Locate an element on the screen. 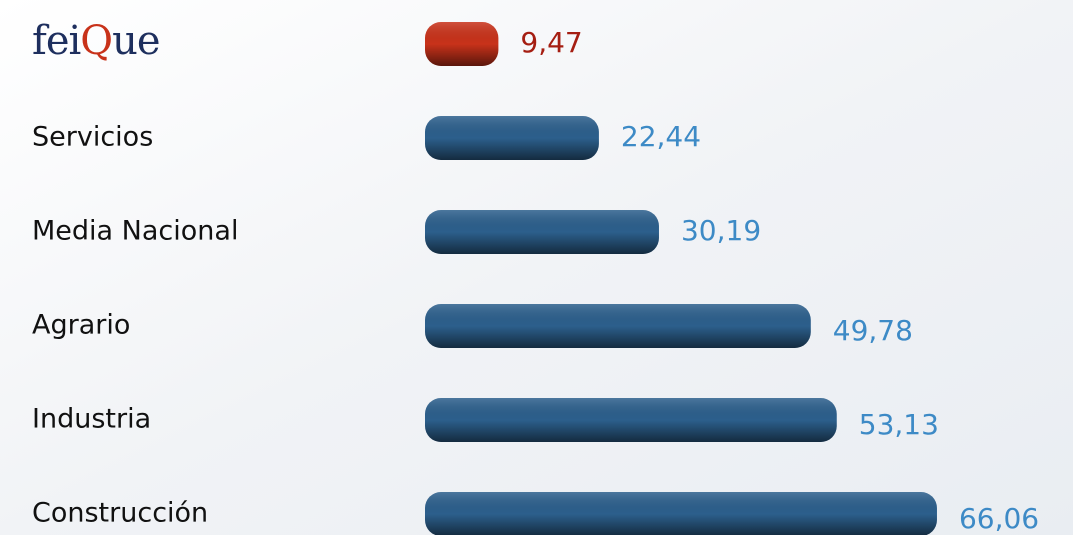  category-label: Media Nacional is located at coordinates (135, 231).